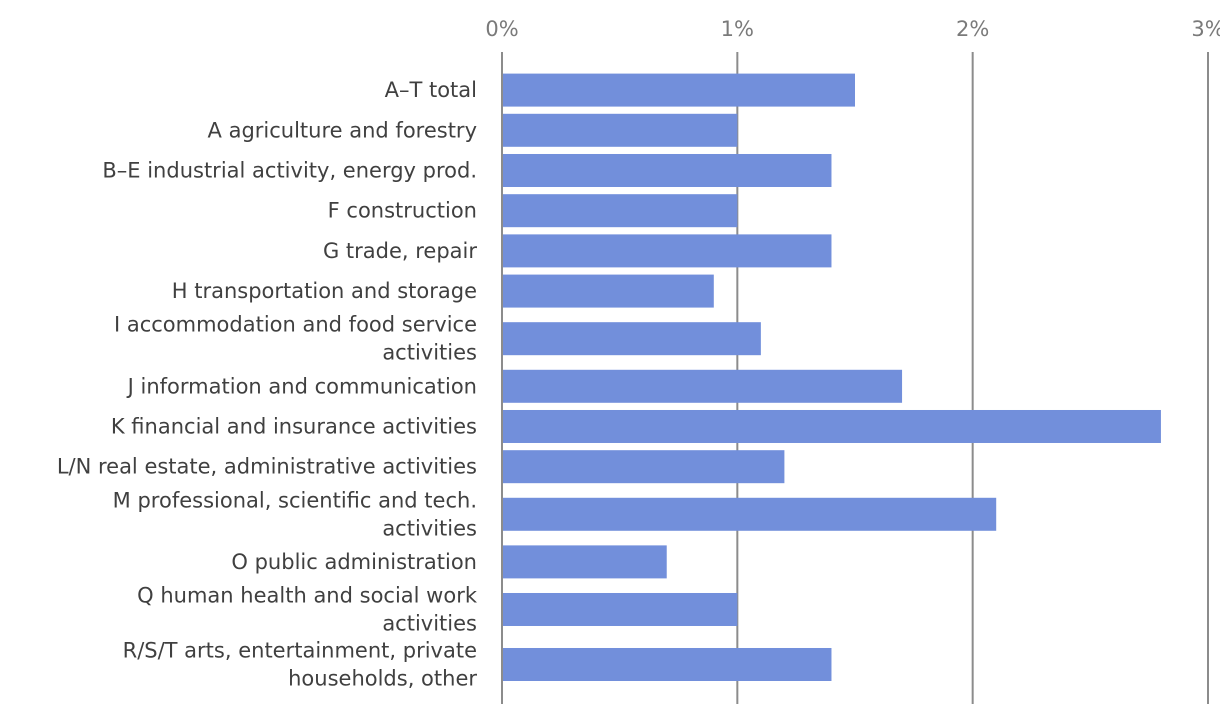  I want to click on x-tick-label: 3%, so click(1205, 29).